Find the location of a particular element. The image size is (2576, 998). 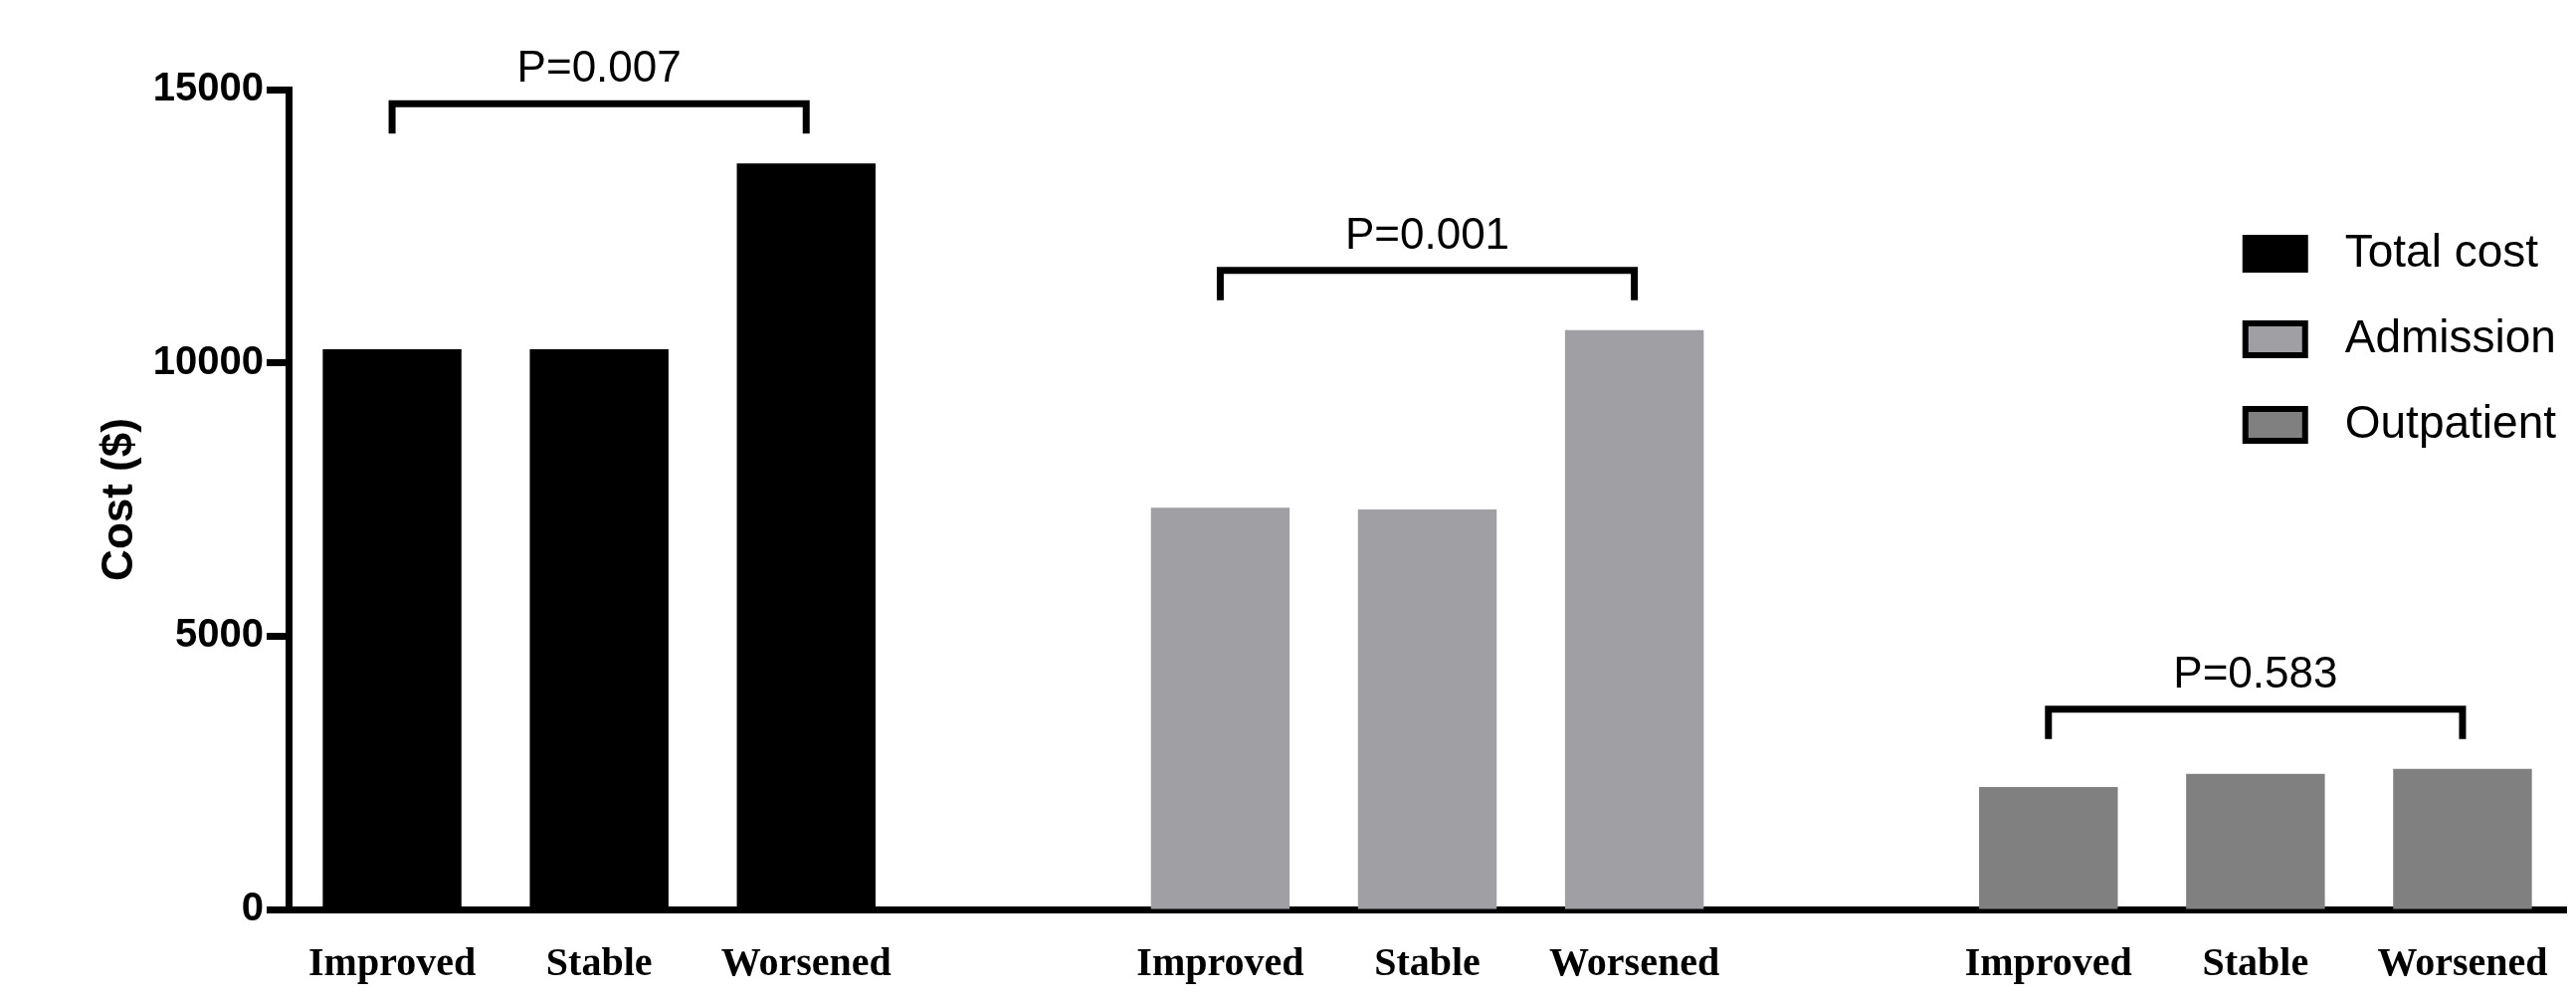

y-axis-title: Cost ($) is located at coordinates (117, 500).